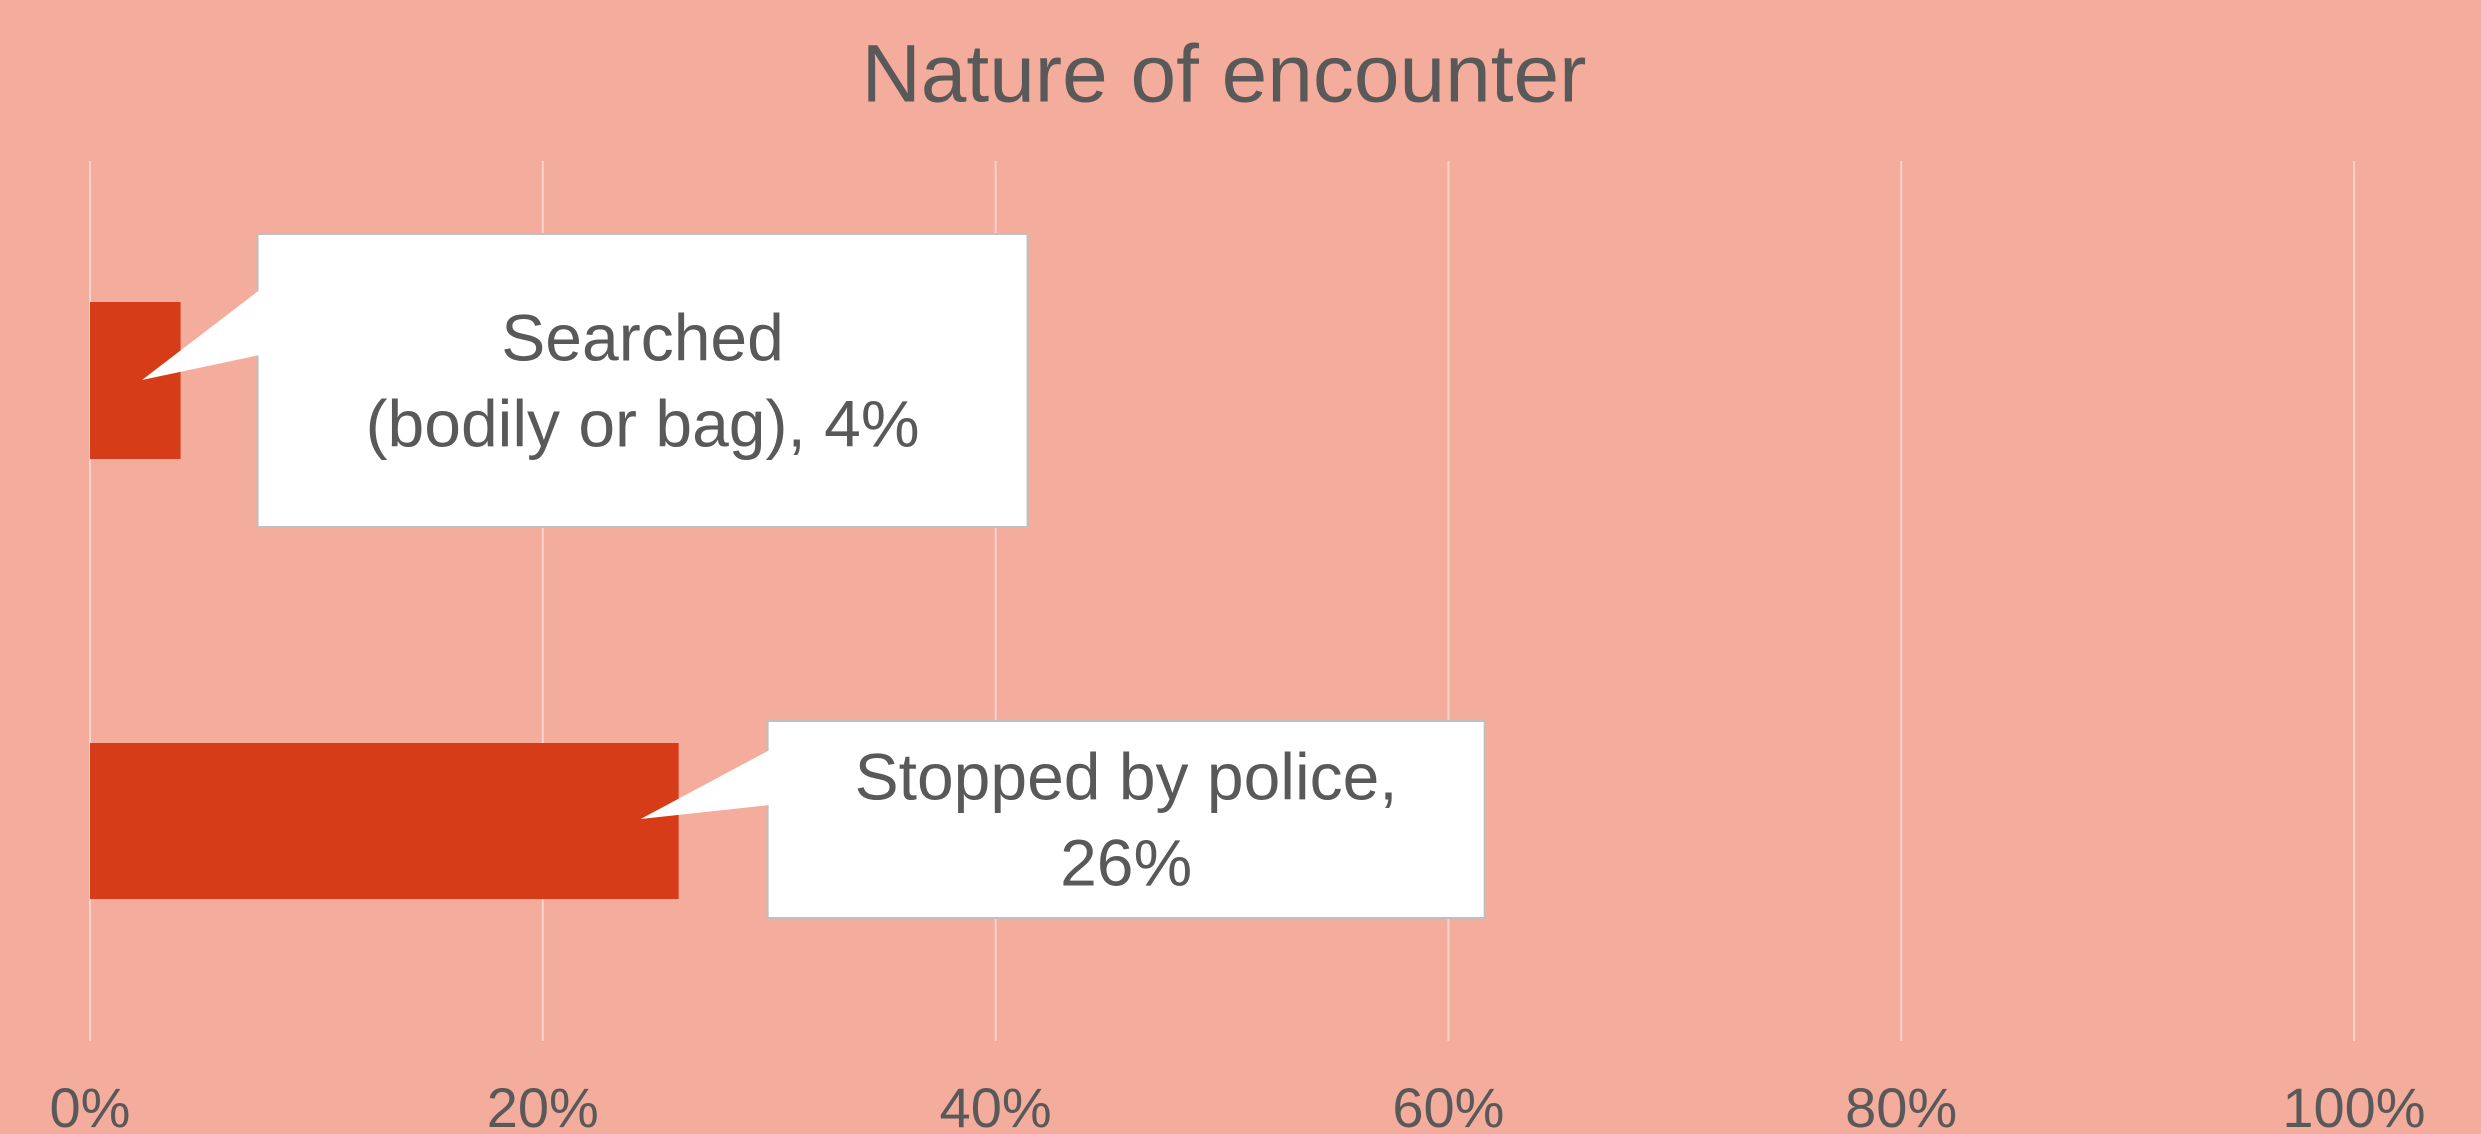 Image resolution: width=2481 pixels, height=1134 pixels. I want to click on x-tick-label: 0%, so click(90, 1105).